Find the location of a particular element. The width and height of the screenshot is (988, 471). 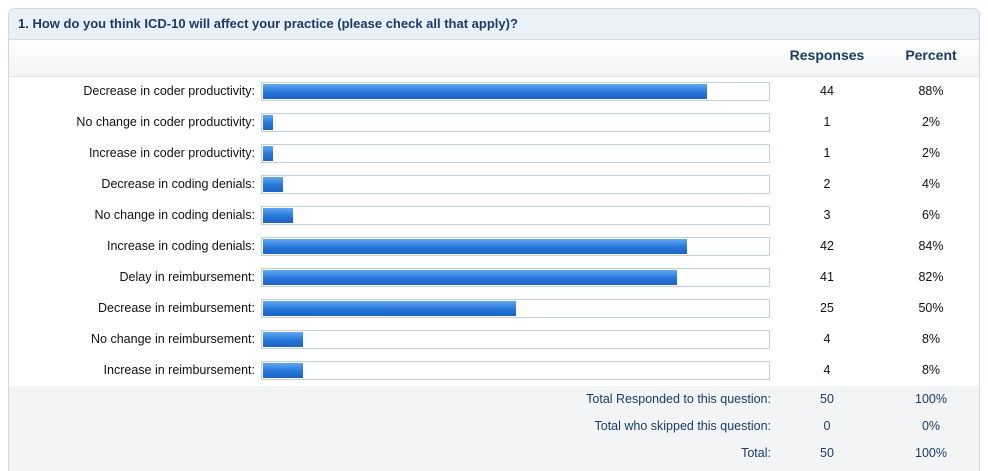

totals-row: Total Responded to this question: 50 100% is located at coordinates (494, 399).